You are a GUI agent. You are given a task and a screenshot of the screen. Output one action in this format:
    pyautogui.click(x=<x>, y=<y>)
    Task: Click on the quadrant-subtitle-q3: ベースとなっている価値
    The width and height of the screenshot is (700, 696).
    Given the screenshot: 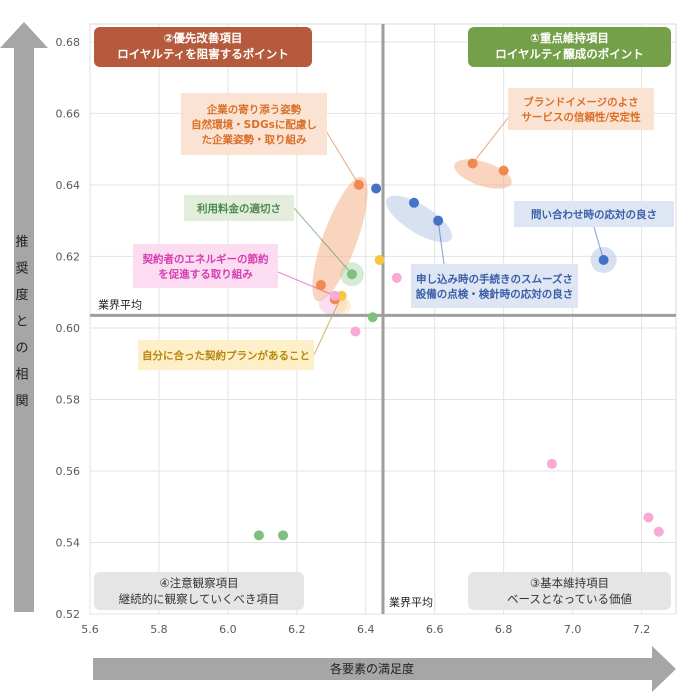 What is the action you would take?
    pyautogui.click(x=570, y=599)
    